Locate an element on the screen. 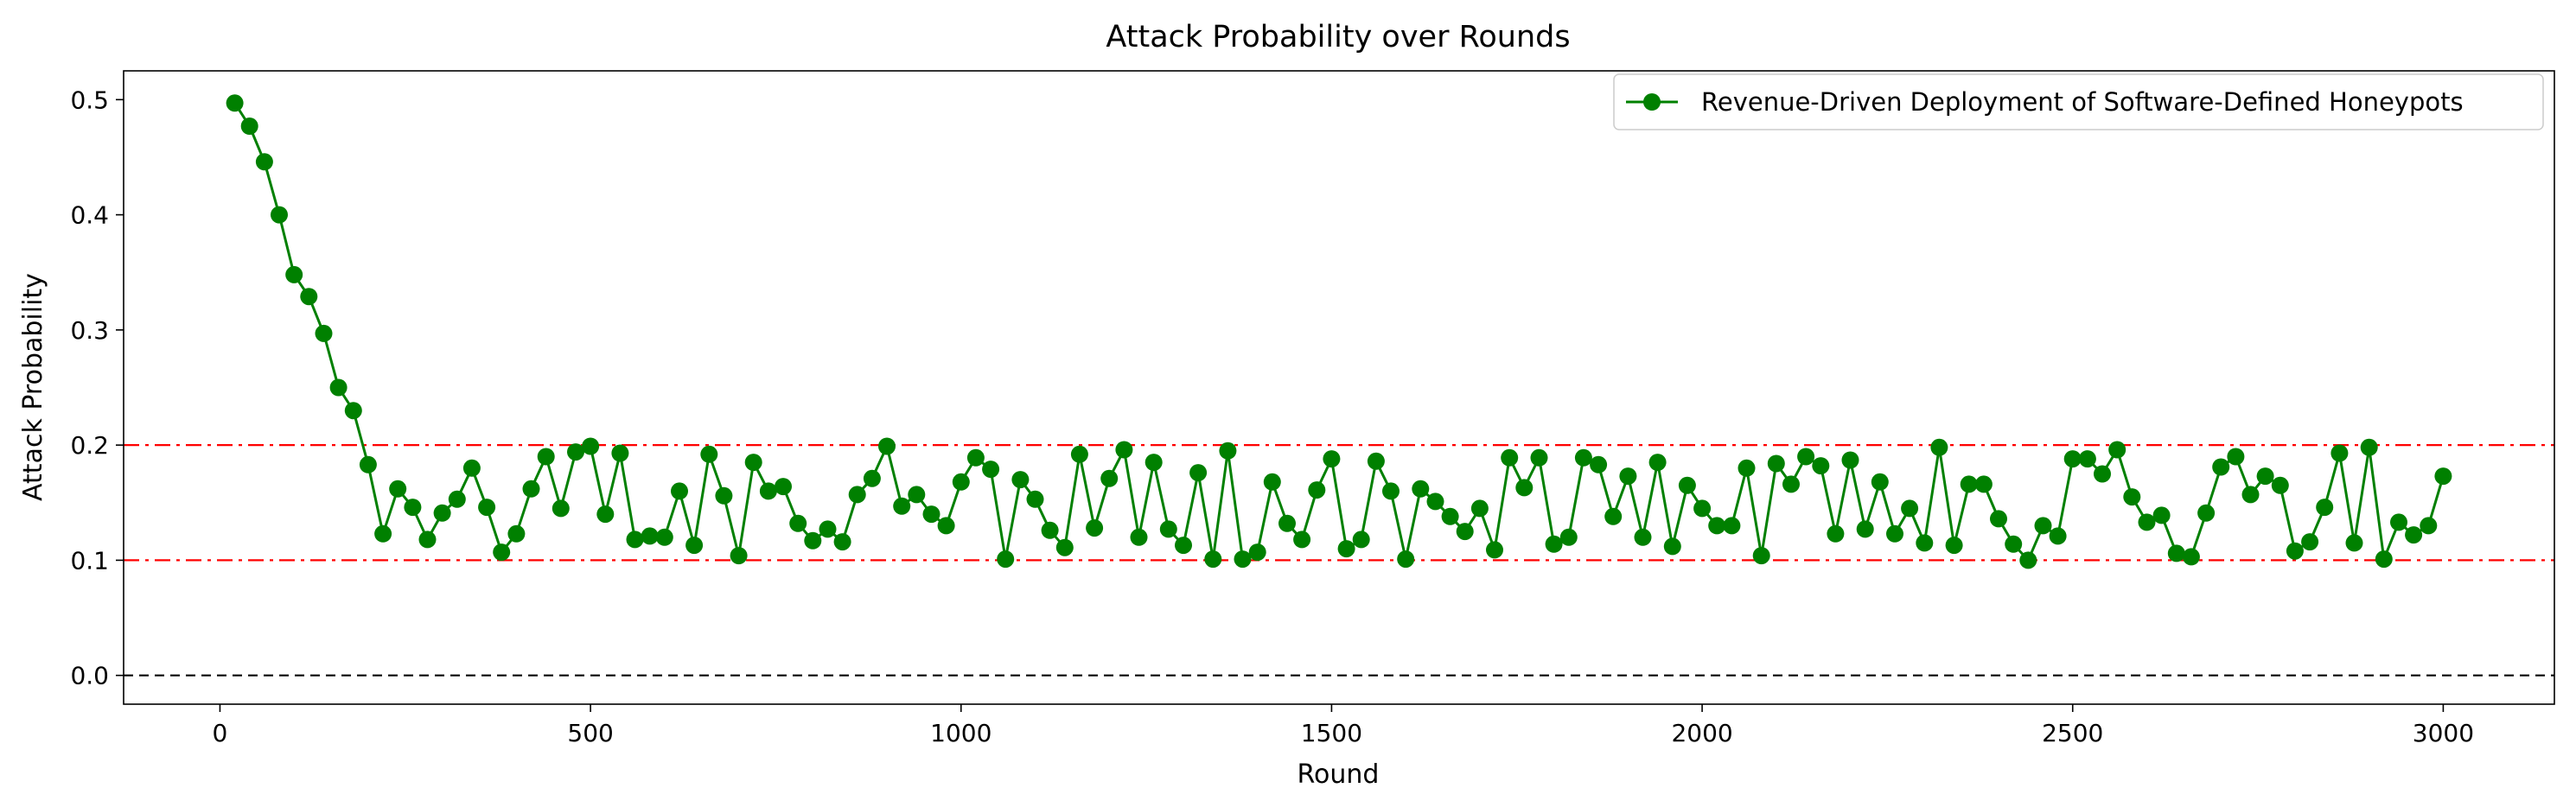  y-axis-label: Attack Probability is located at coordinates (33, 387).